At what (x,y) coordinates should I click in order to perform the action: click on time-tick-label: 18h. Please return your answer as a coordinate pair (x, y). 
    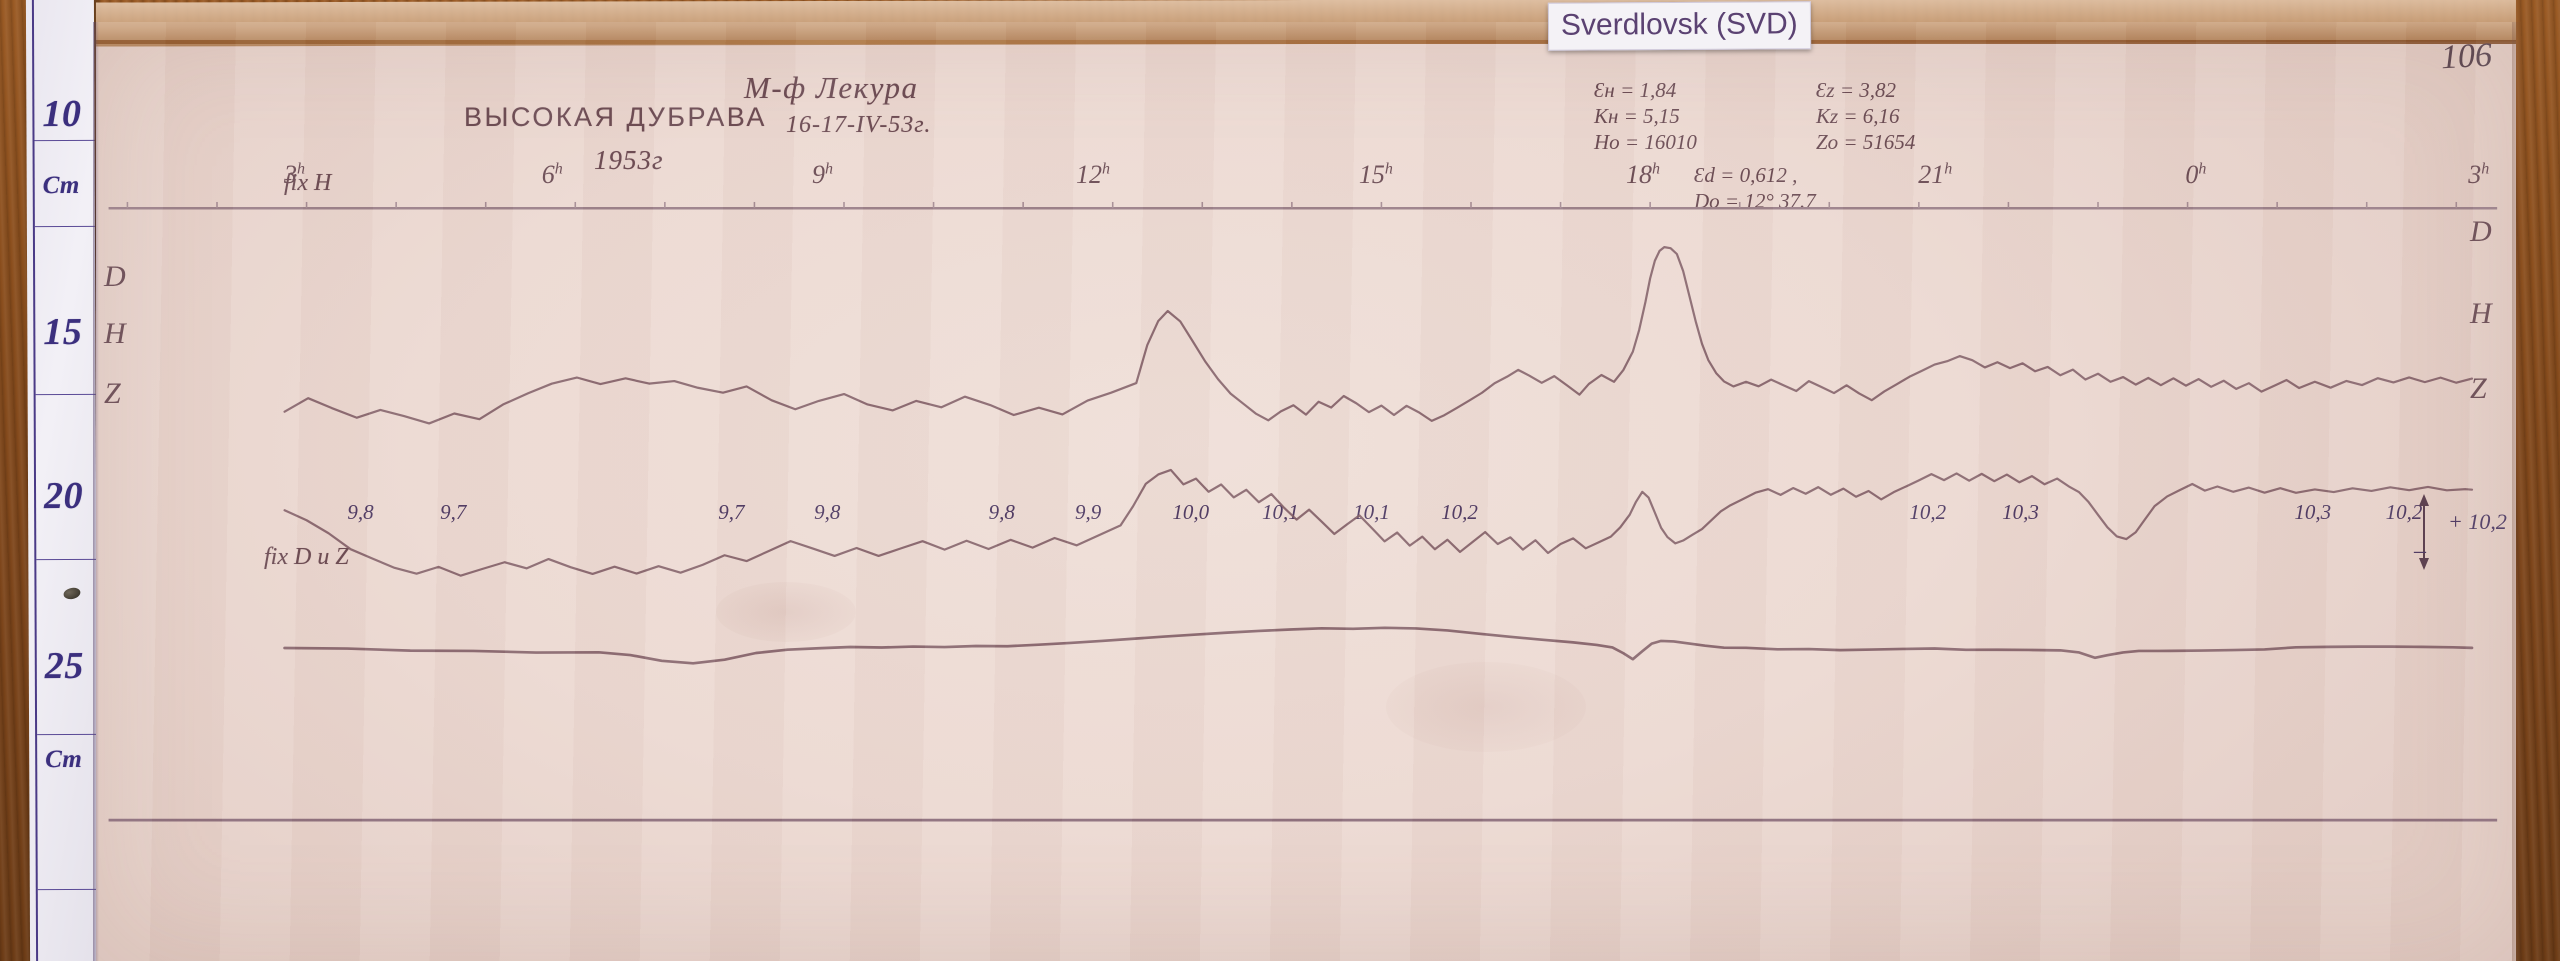
    Looking at the image, I should click on (1643, 175).